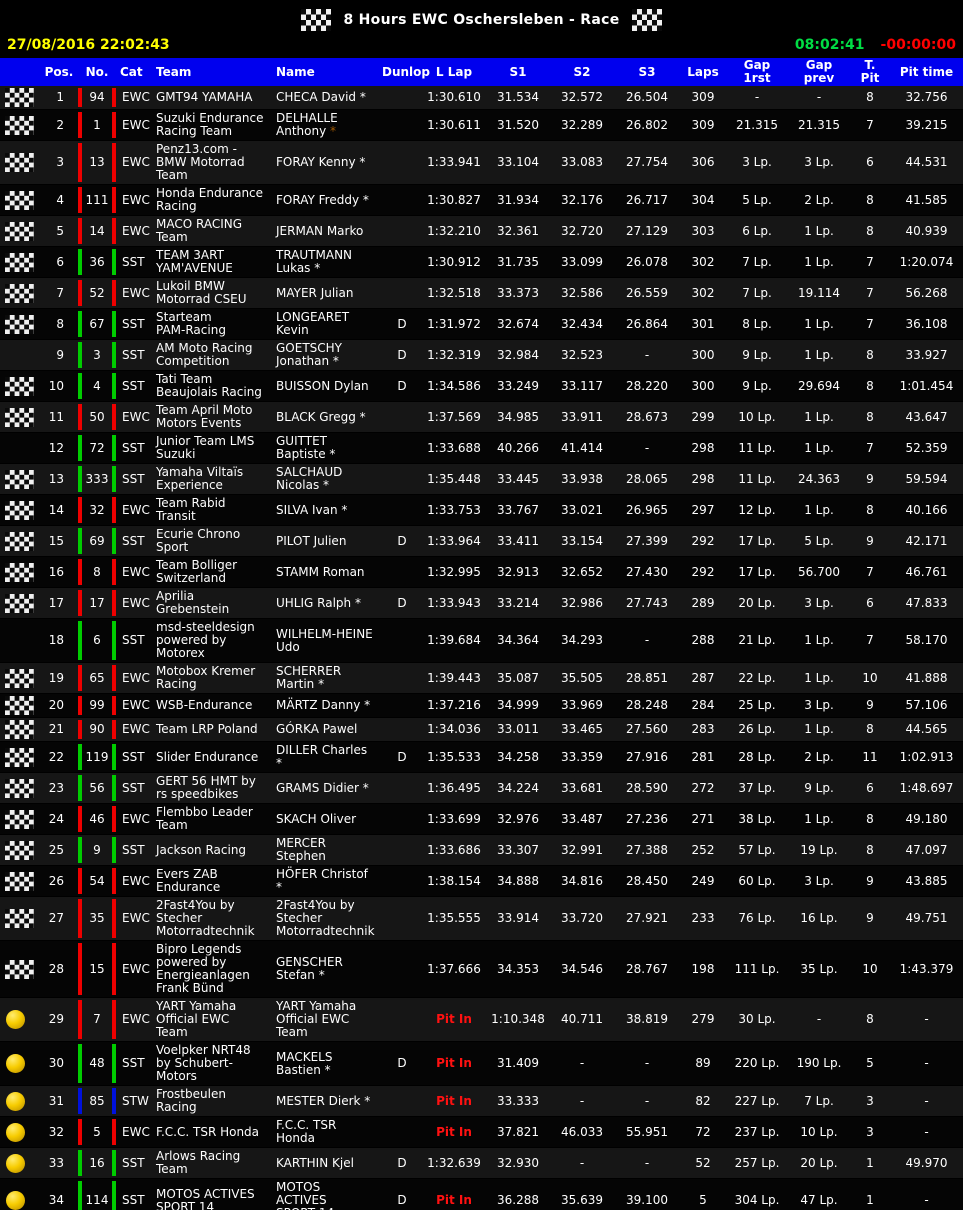 The image size is (963, 1210). What do you see at coordinates (757, 602) in the screenshot?
I see `gap-first-cell: 20 Lp.` at bounding box center [757, 602].